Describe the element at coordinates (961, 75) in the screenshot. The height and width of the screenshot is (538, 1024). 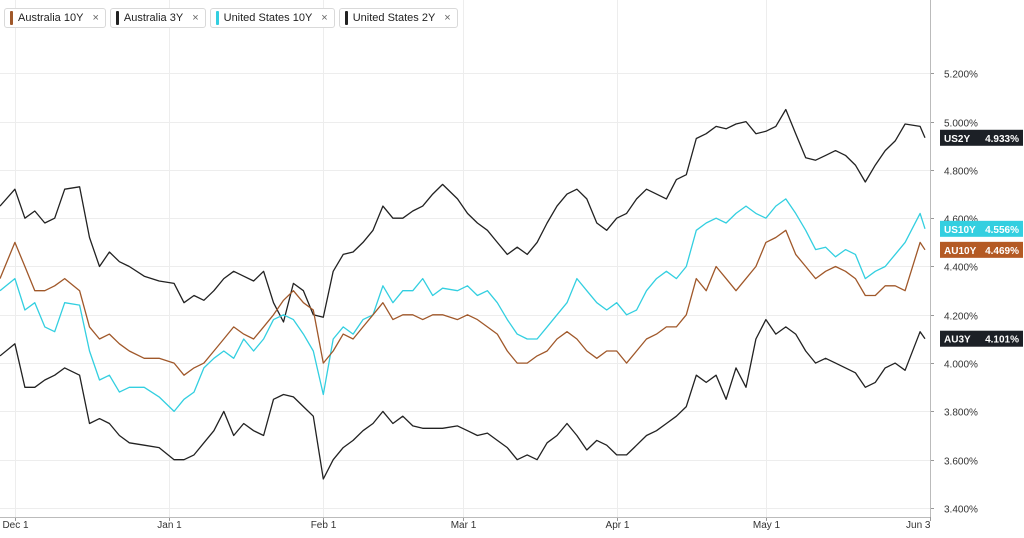
I see `y-tick-label: 5.200%` at that location.